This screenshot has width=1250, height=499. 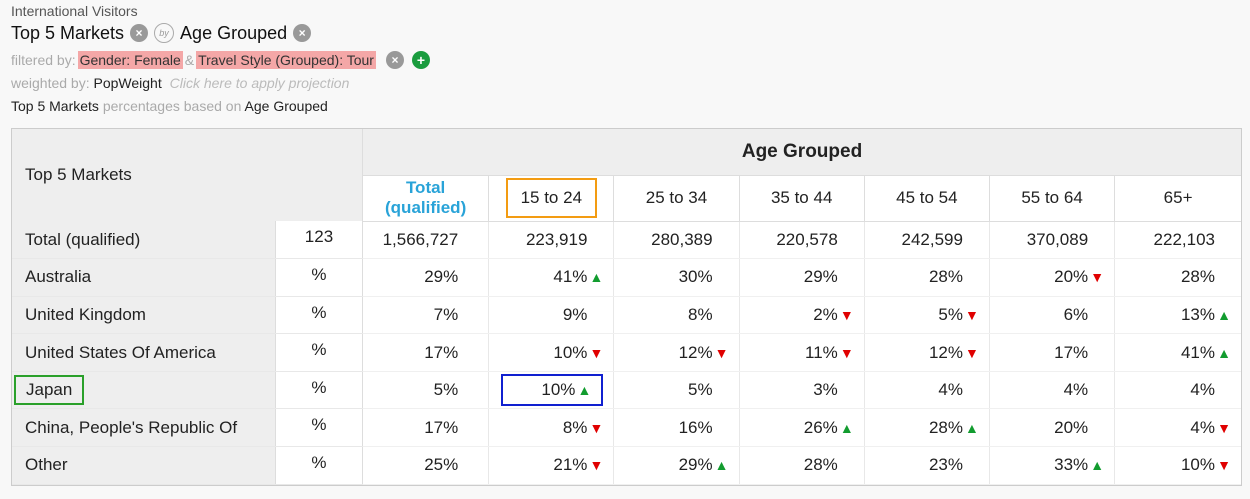 I want to click on row-label: Australia, so click(x=144, y=277).